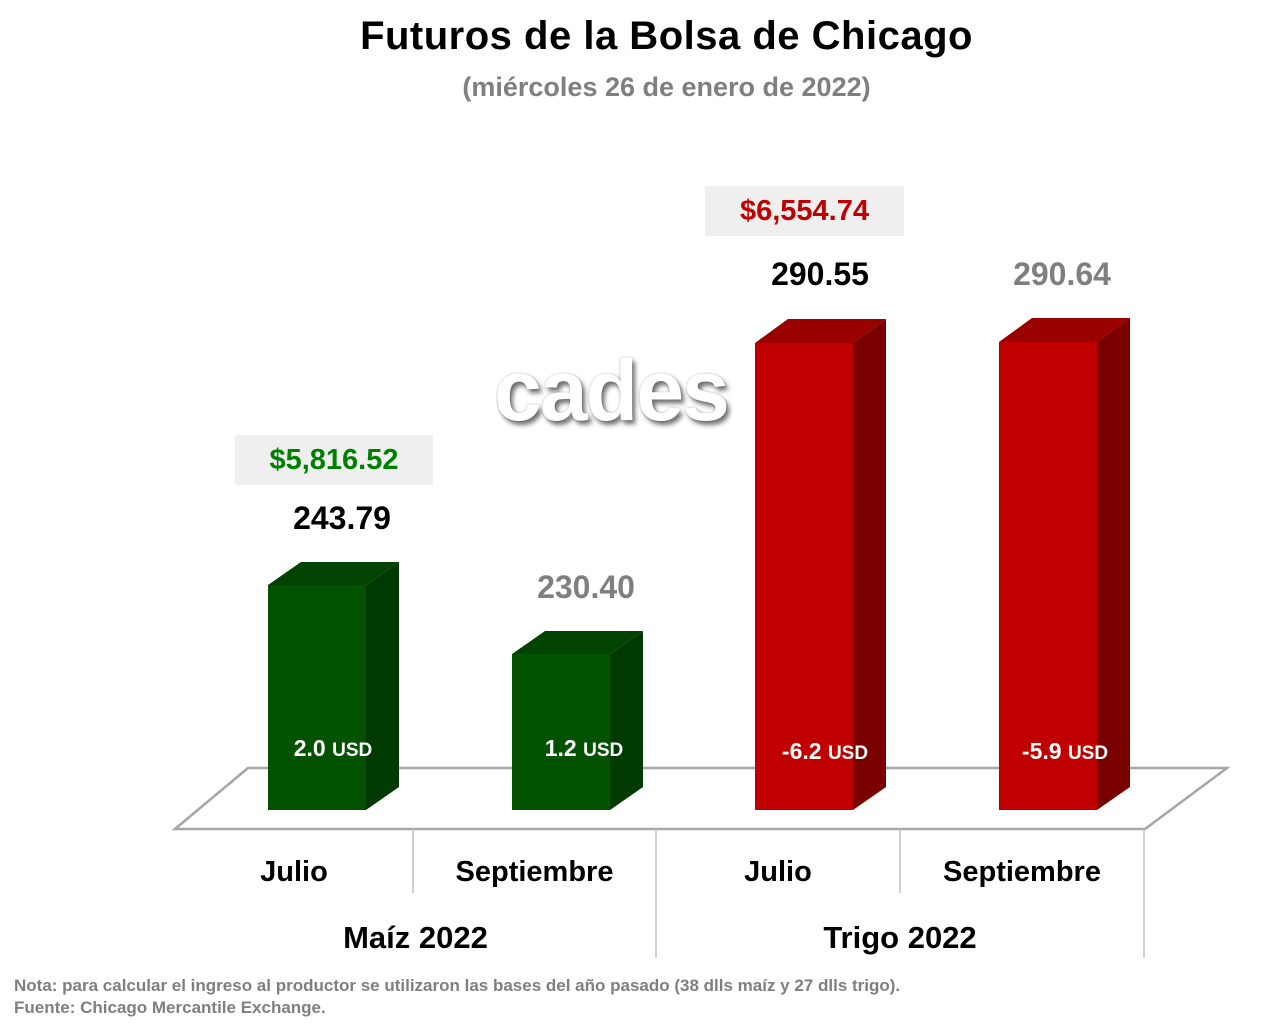 The width and height of the screenshot is (1280, 1030). Describe the element at coordinates (820, 274) in the screenshot. I see `value-trigo-julio: 290.55` at that location.